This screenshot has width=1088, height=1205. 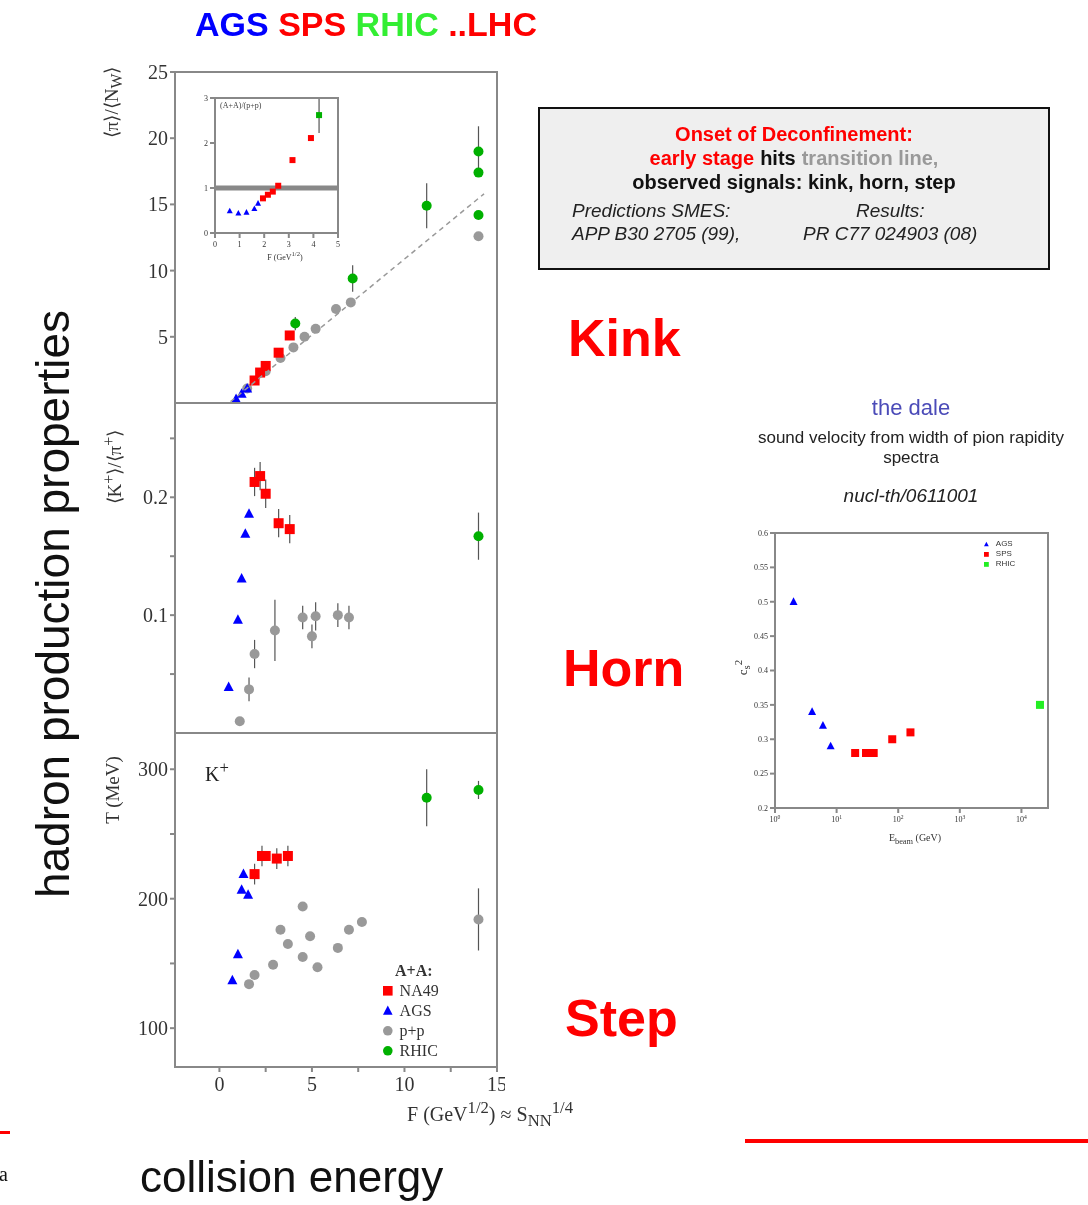 I want to click on y-tick-label: 3, so click(x=206, y=98).